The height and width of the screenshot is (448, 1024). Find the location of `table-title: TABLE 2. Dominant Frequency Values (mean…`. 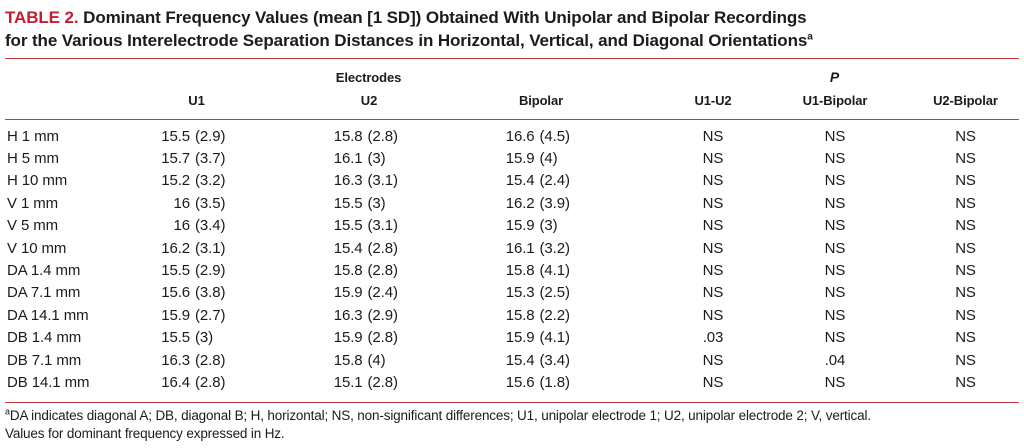

table-title: TABLE 2. Dominant Frequency Values (mean… is located at coordinates (512, 29).